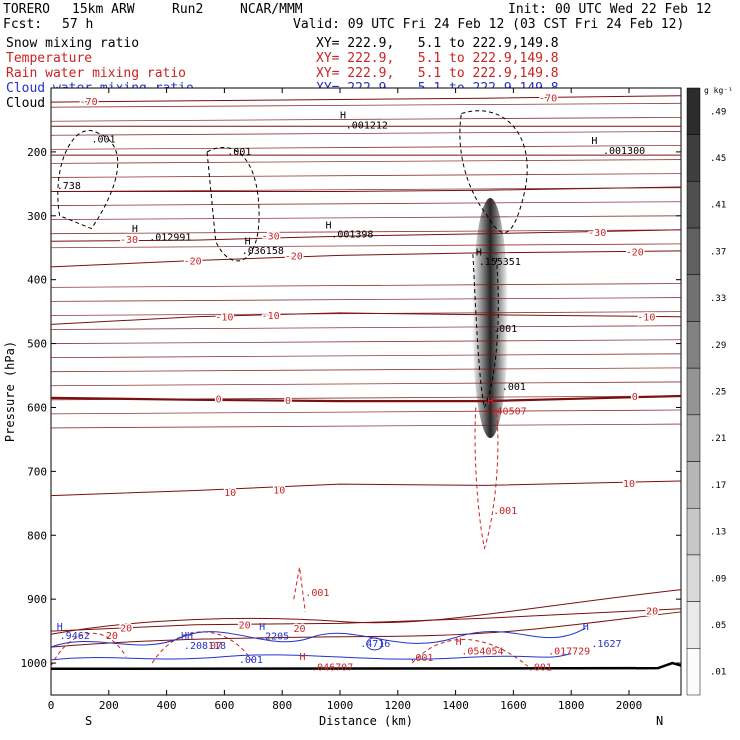  I want to click on isotherm-label-18: 20, so click(245, 626).